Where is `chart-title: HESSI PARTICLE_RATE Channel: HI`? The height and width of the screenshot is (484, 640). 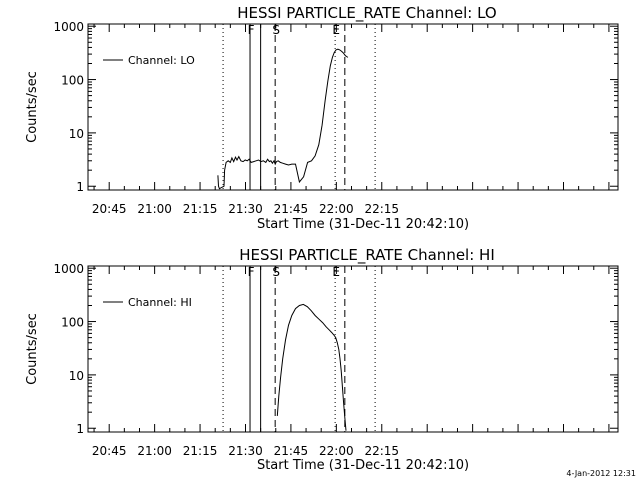 chart-title: HESSI PARTICLE_RATE Channel: HI is located at coordinates (367, 255).